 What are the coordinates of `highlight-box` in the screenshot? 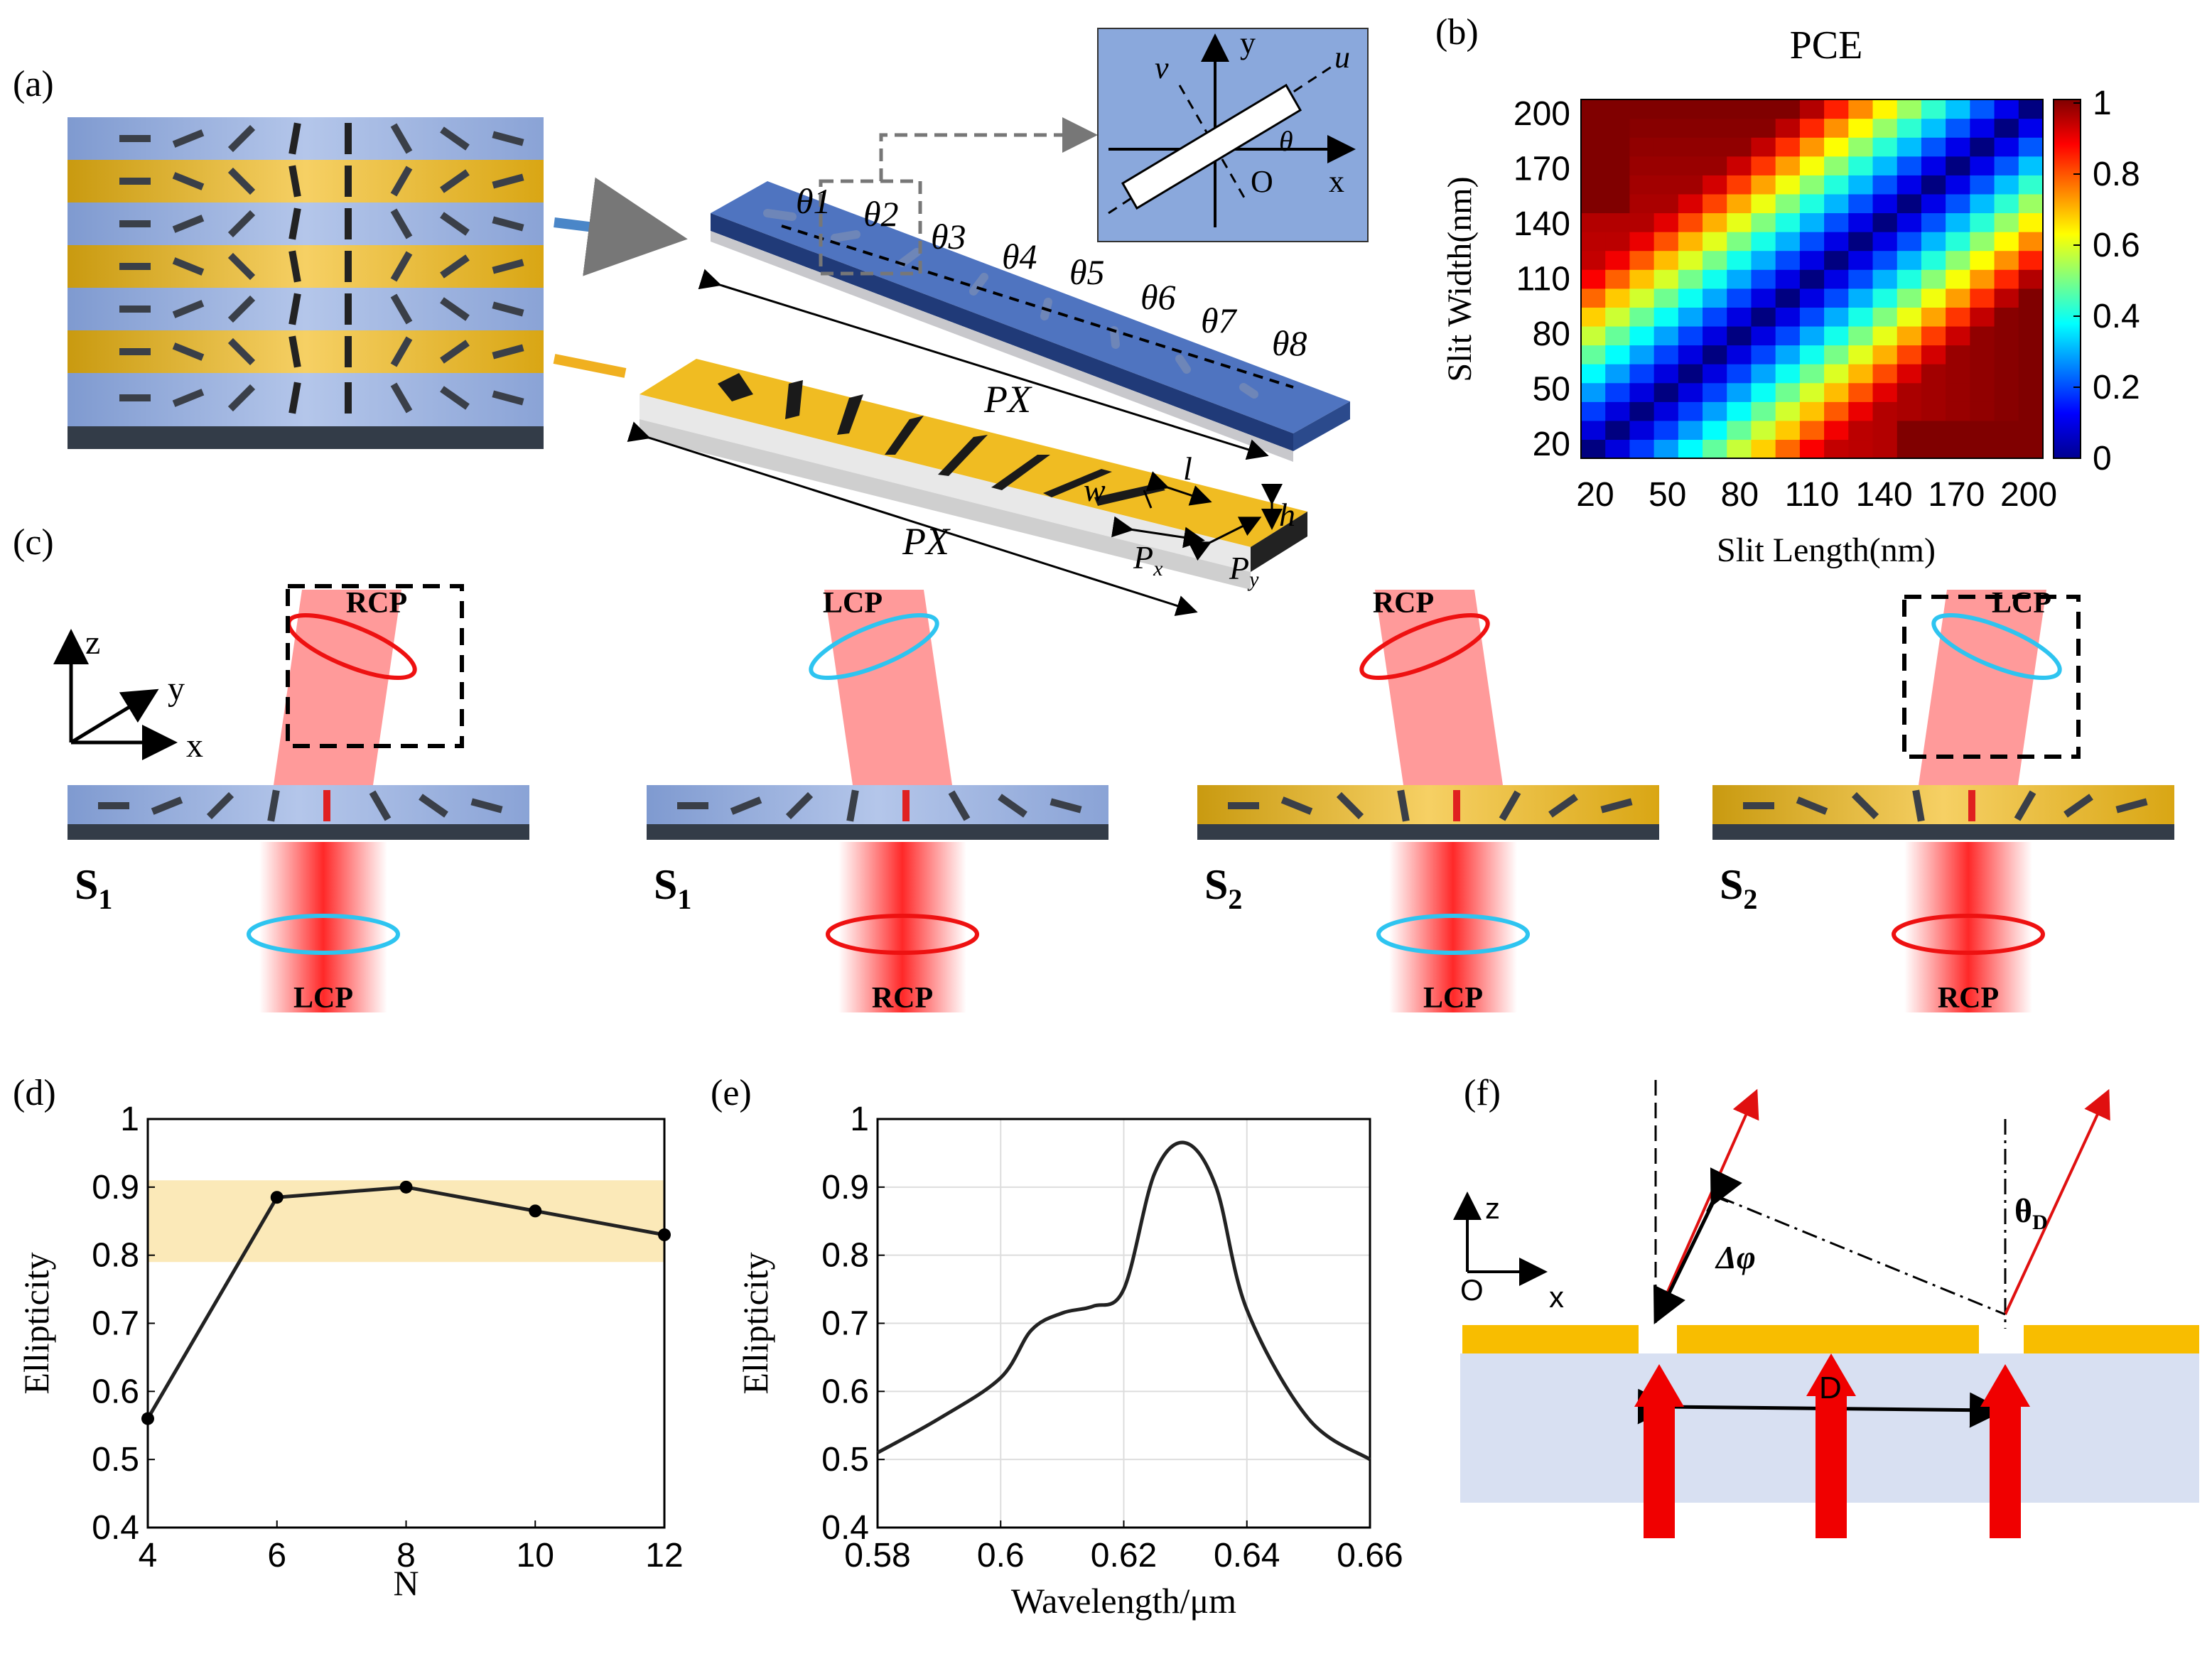 It's located at (375, 666).